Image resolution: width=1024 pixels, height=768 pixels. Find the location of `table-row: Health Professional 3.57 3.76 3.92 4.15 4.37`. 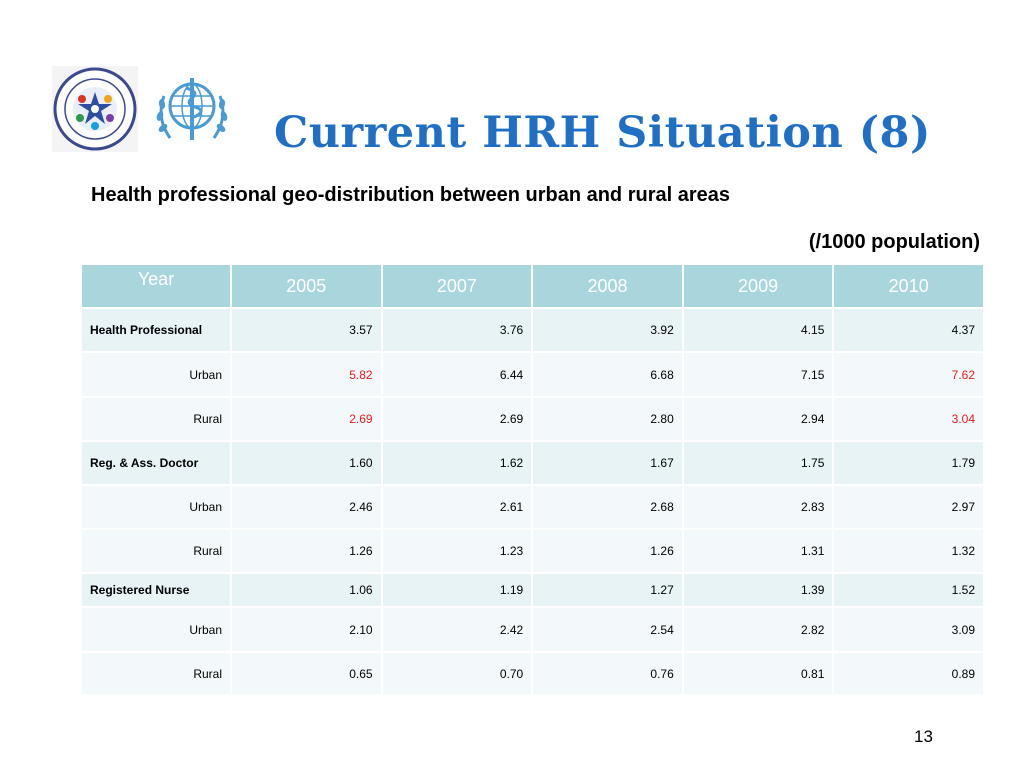

table-row: Health Professional 3.57 3.76 3.92 4.15 4.37 is located at coordinates (532, 330).